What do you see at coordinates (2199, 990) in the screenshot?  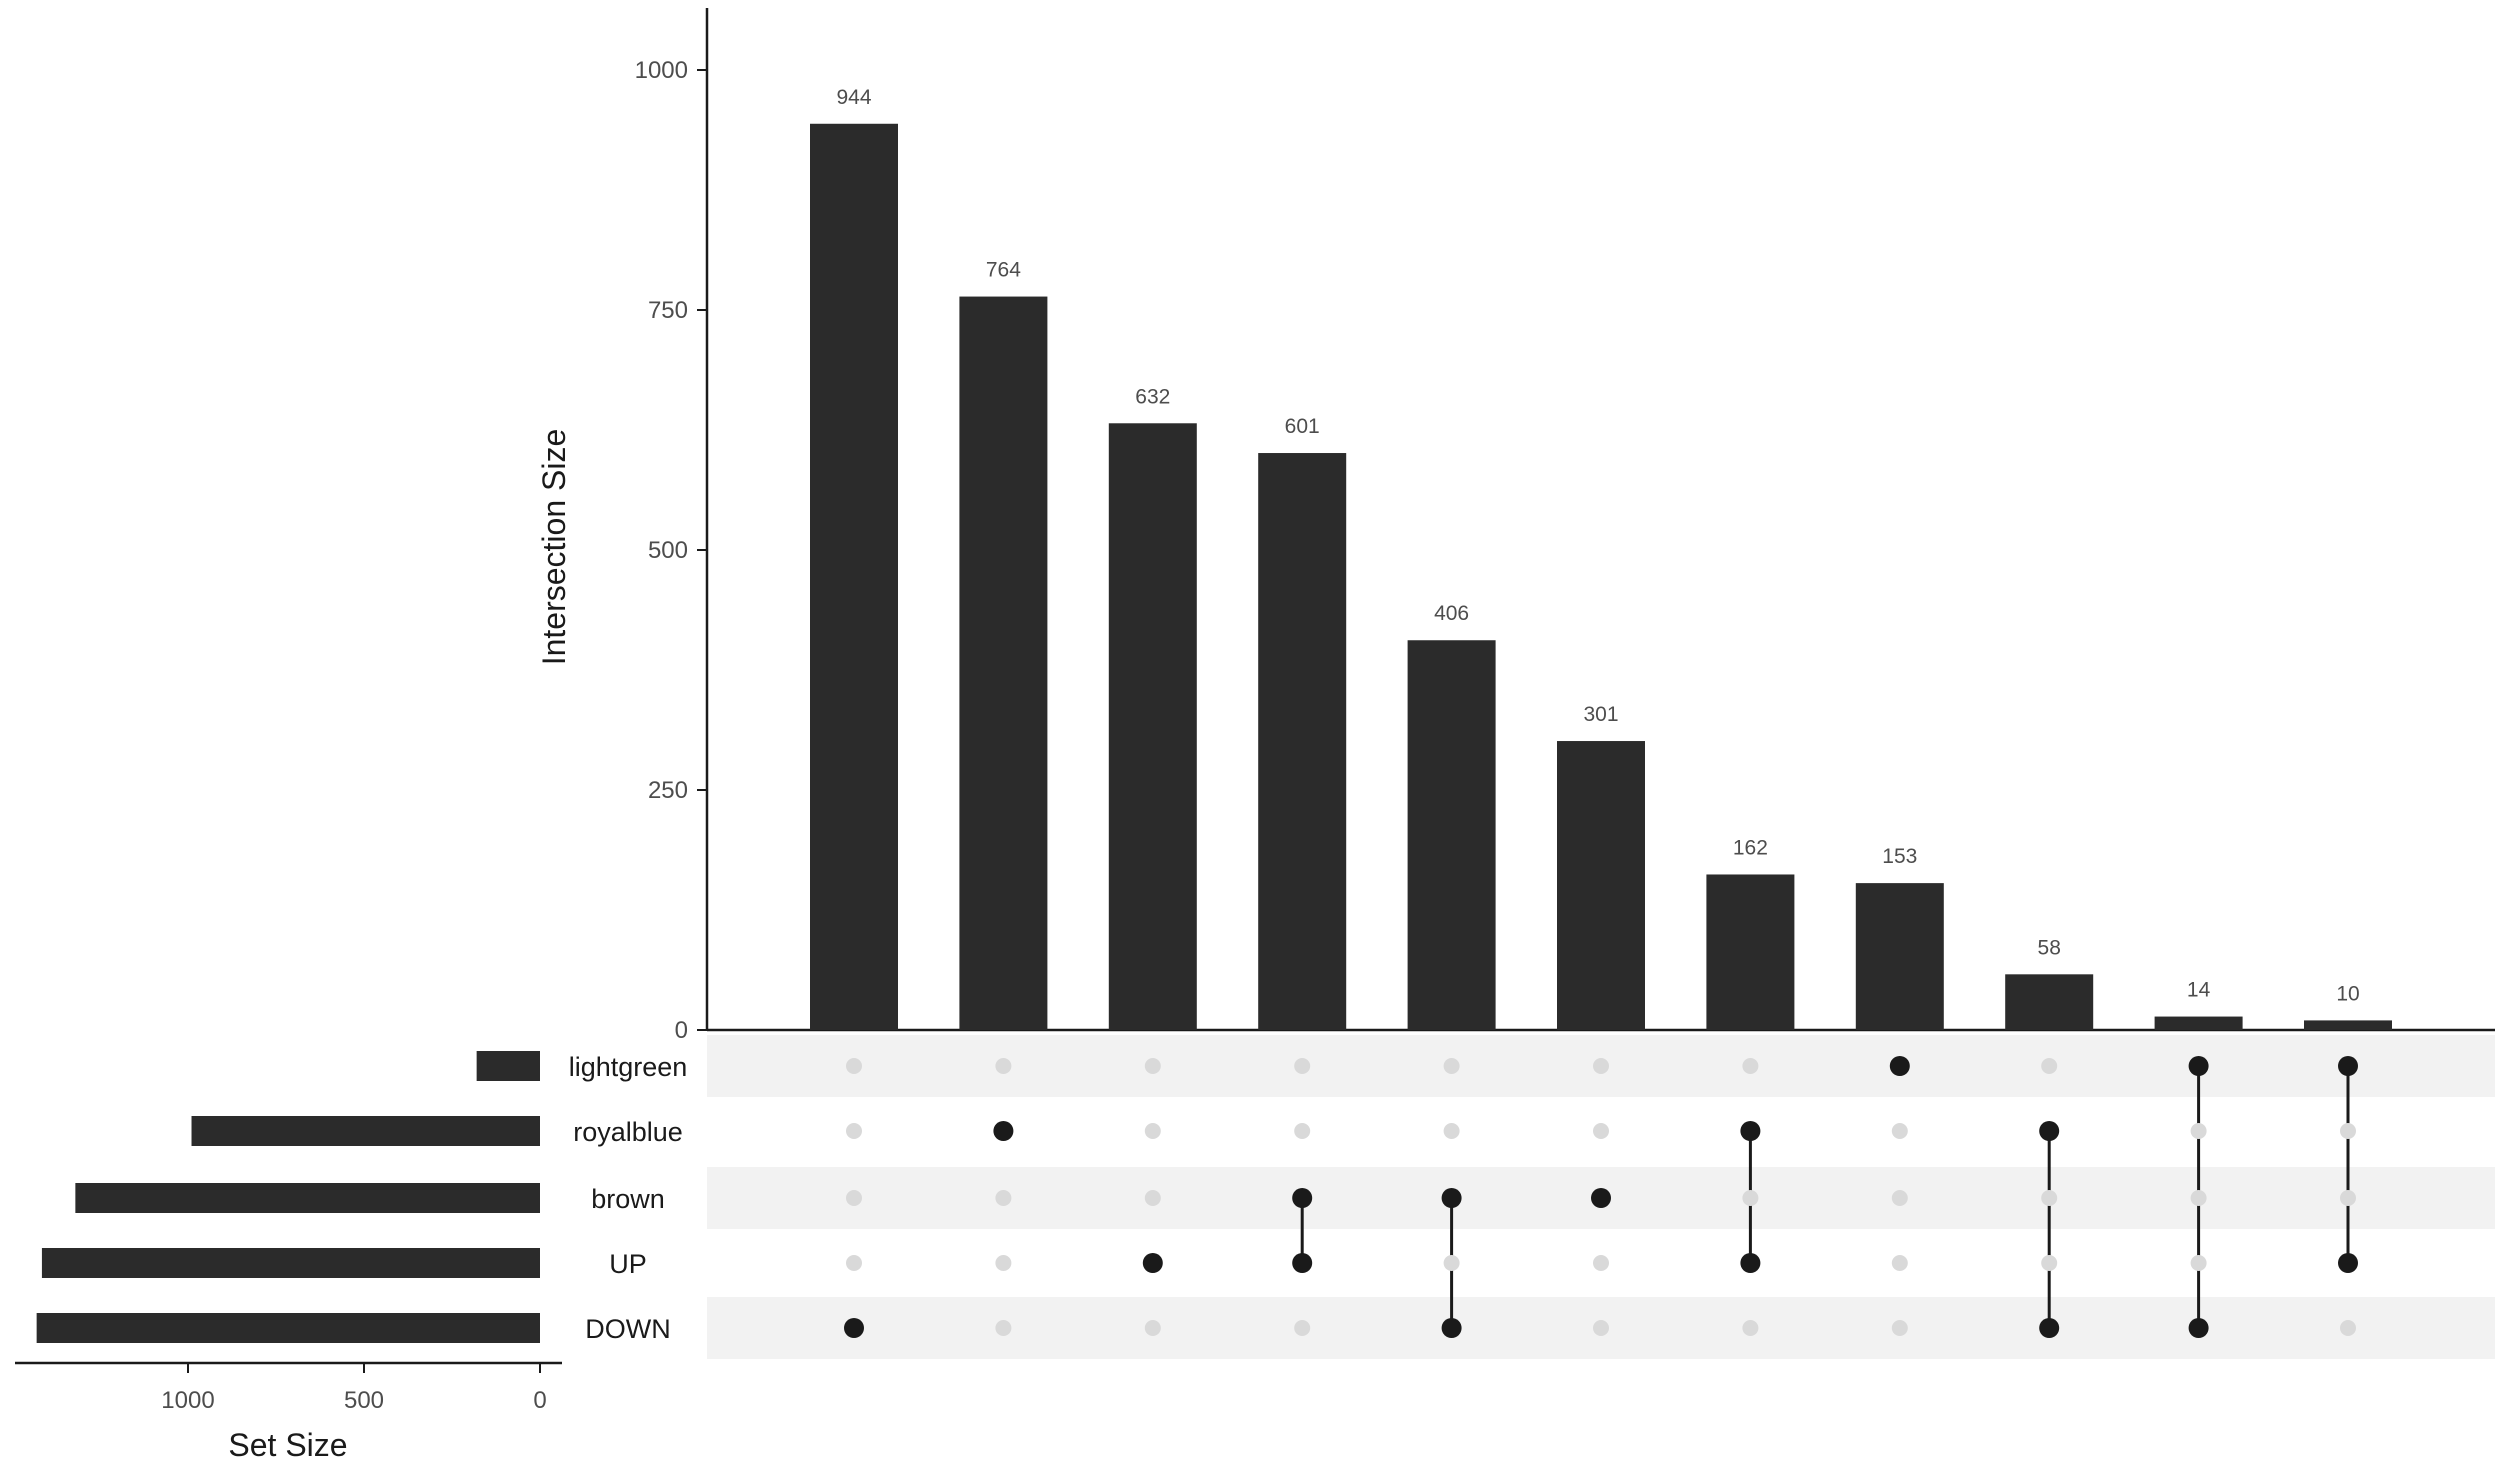 I see `bar-value-label: 14` at bounding box center [2199, 990].